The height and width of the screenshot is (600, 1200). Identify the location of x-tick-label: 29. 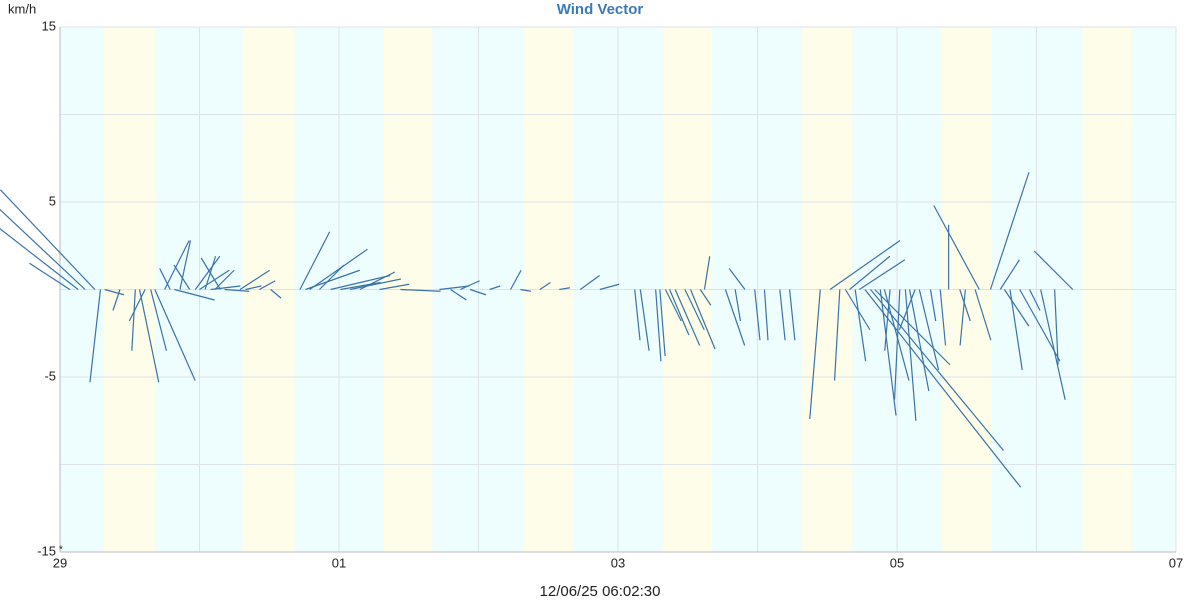
(60, 562).